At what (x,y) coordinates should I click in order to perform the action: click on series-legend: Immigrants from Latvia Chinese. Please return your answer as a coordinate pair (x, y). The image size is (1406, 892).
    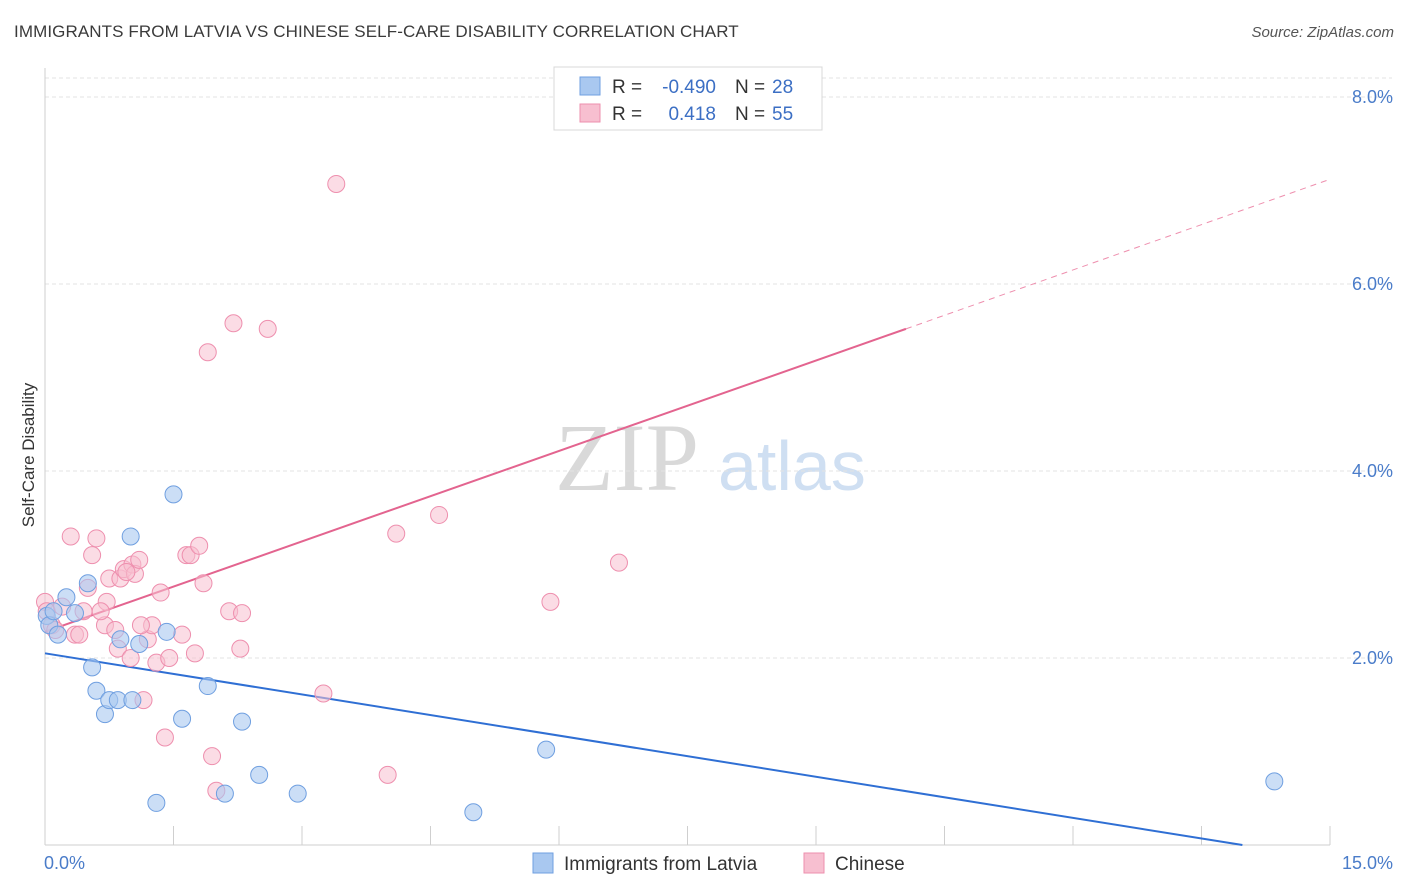
    Looking at the image, I should click on (718, 863).